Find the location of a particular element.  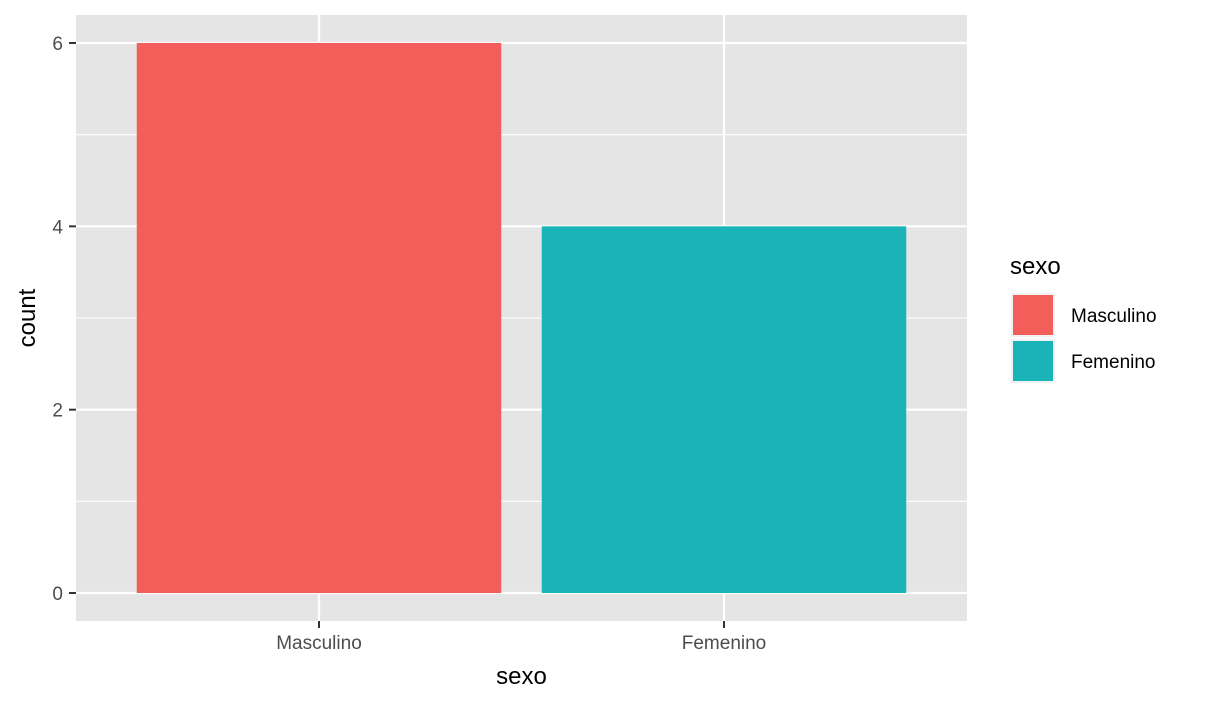

legend-label: Femenino is located at coordinates (1113, 362).